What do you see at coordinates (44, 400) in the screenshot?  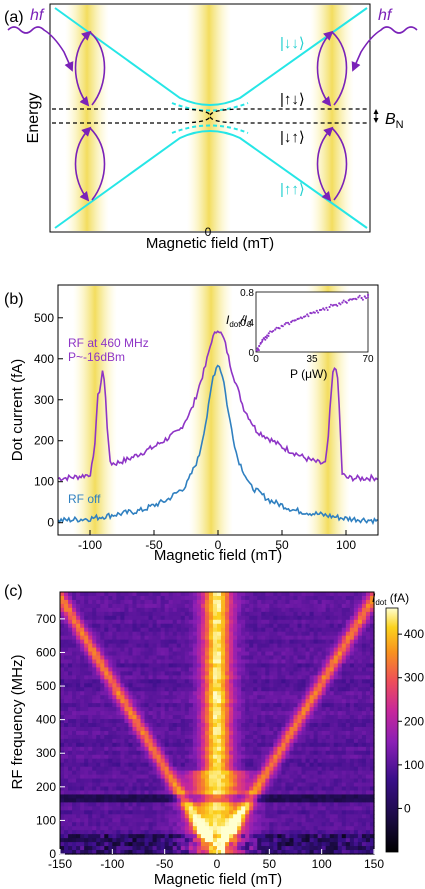 I see `y-tick-label: 300` at bounding box center [44, 400].